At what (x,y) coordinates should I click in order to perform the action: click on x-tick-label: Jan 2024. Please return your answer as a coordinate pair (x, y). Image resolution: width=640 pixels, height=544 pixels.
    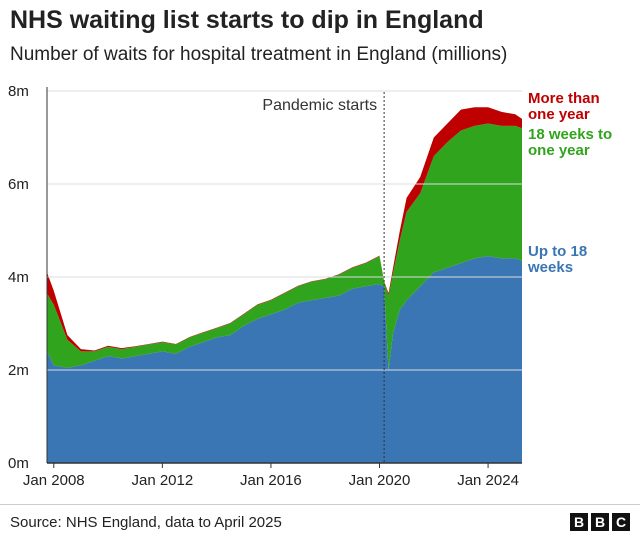
    Looking at the image, I should click on (488, 480).